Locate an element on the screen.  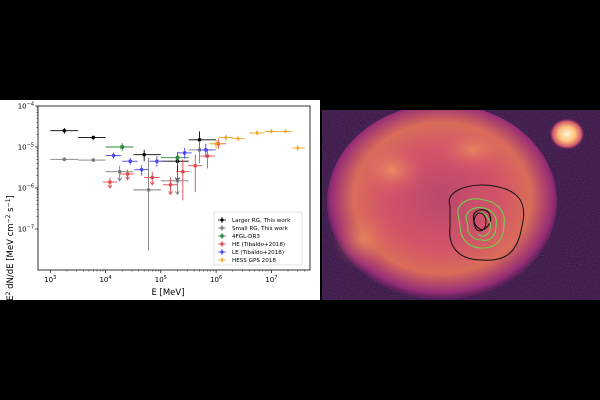
bright-region-n is located at coordinates (472, 150).